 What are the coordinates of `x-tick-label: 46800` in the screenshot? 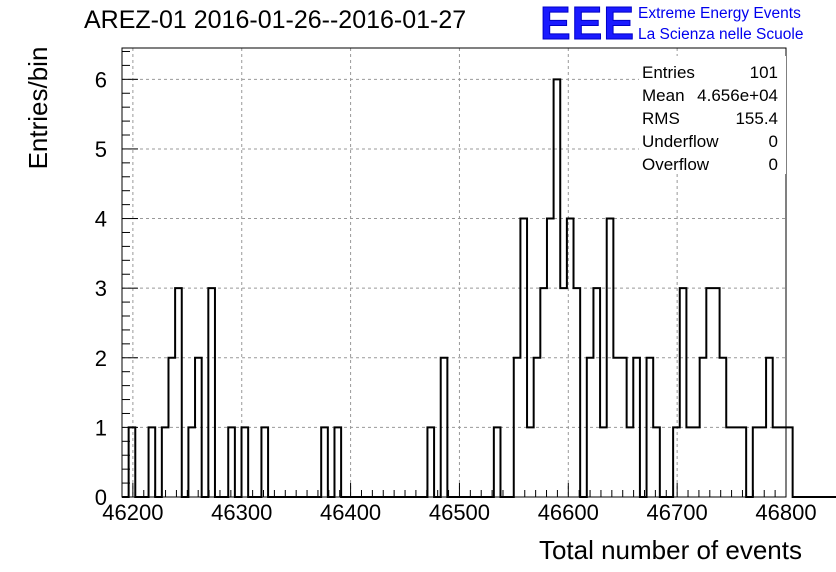 It's located at (785, 512).